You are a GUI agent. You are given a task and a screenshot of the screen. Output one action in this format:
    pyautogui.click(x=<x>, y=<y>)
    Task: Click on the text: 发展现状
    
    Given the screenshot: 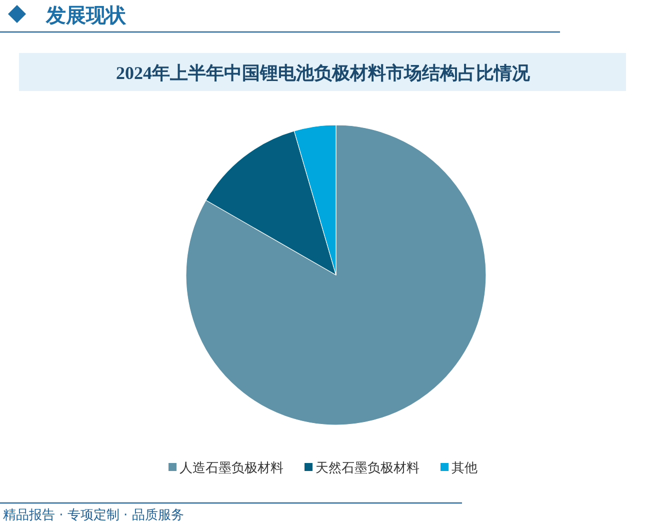 What is the action you would take?
    pyautogui.click(x=86, y=15)
    